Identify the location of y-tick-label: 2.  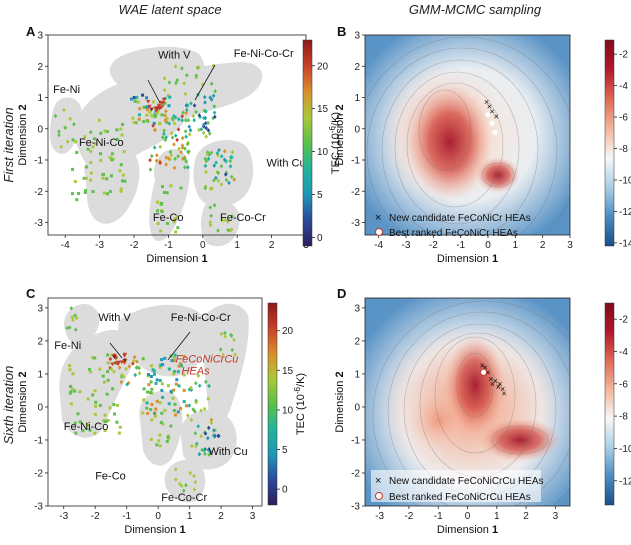
(40, 67).